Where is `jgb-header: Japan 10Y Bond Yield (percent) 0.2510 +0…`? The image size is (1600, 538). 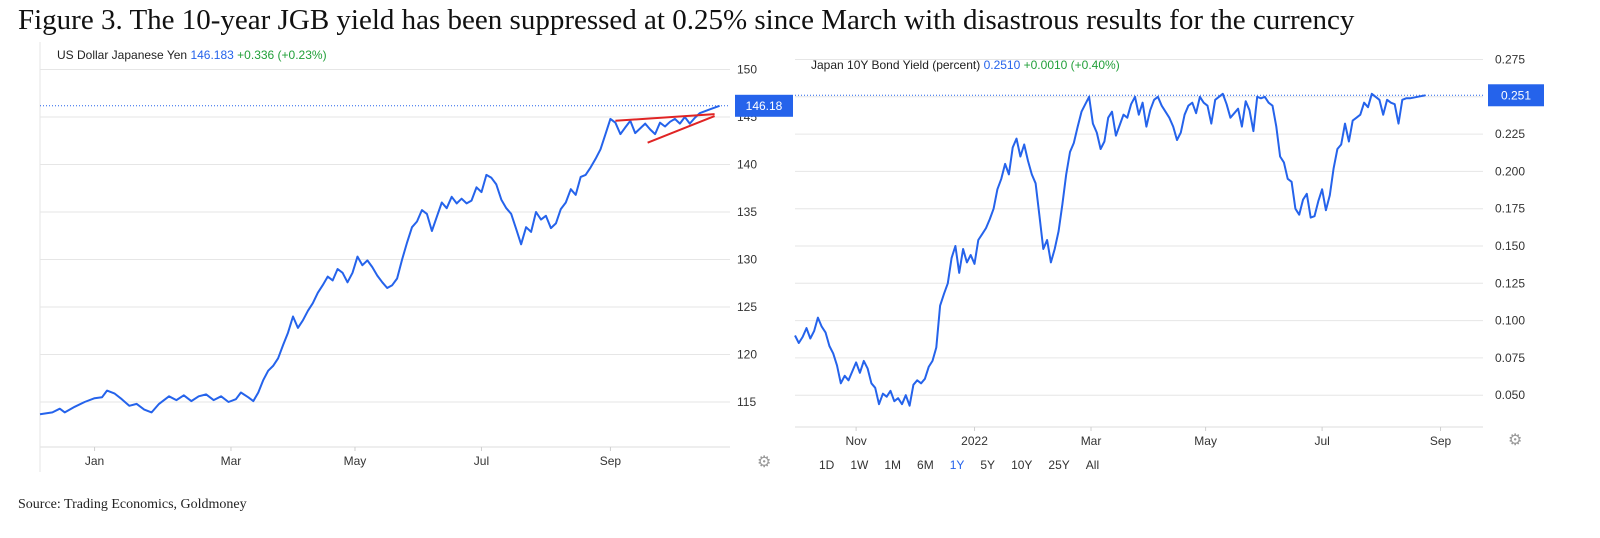 jgb-header: Japan 10Y Bond Yield (percent) 0.2510 +0… is located at coordinates (965, 65).